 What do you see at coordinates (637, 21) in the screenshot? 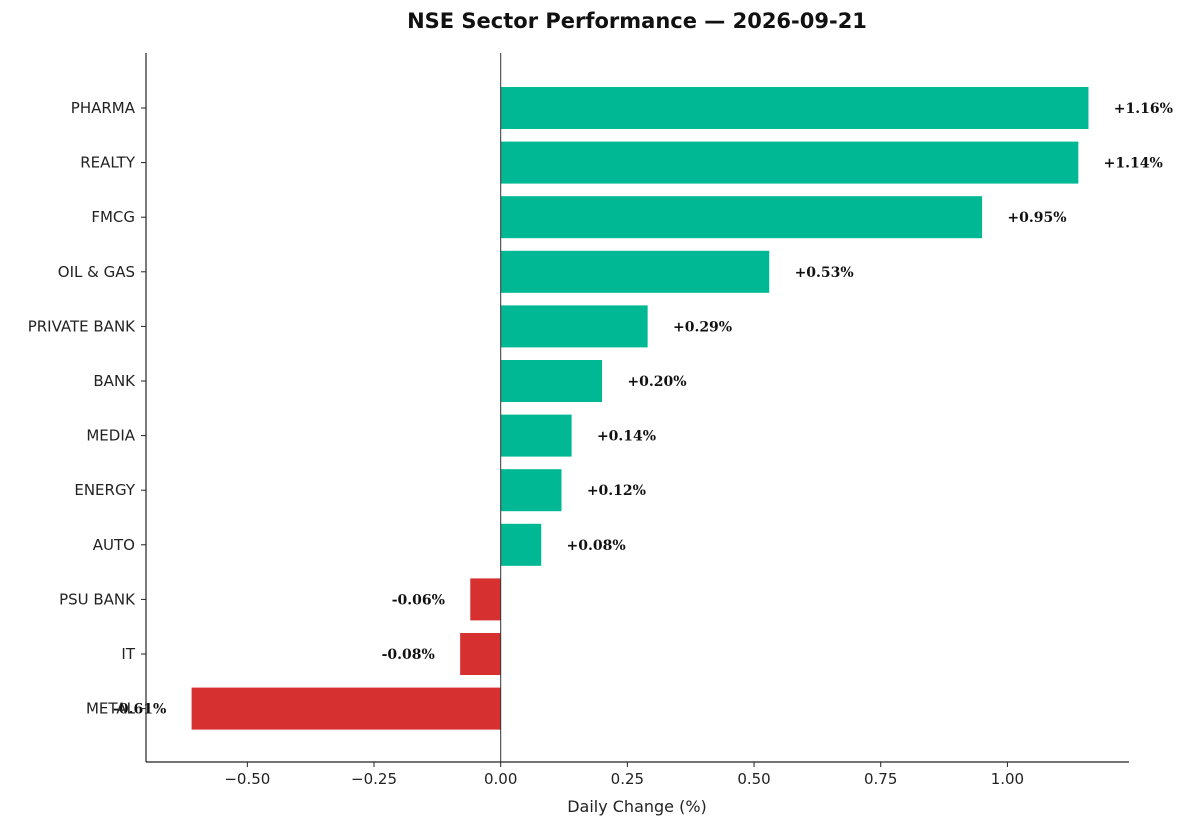
I see `chart-title: NSE Sector Performance — 2026-09-21` at bounding box center [637, 21].